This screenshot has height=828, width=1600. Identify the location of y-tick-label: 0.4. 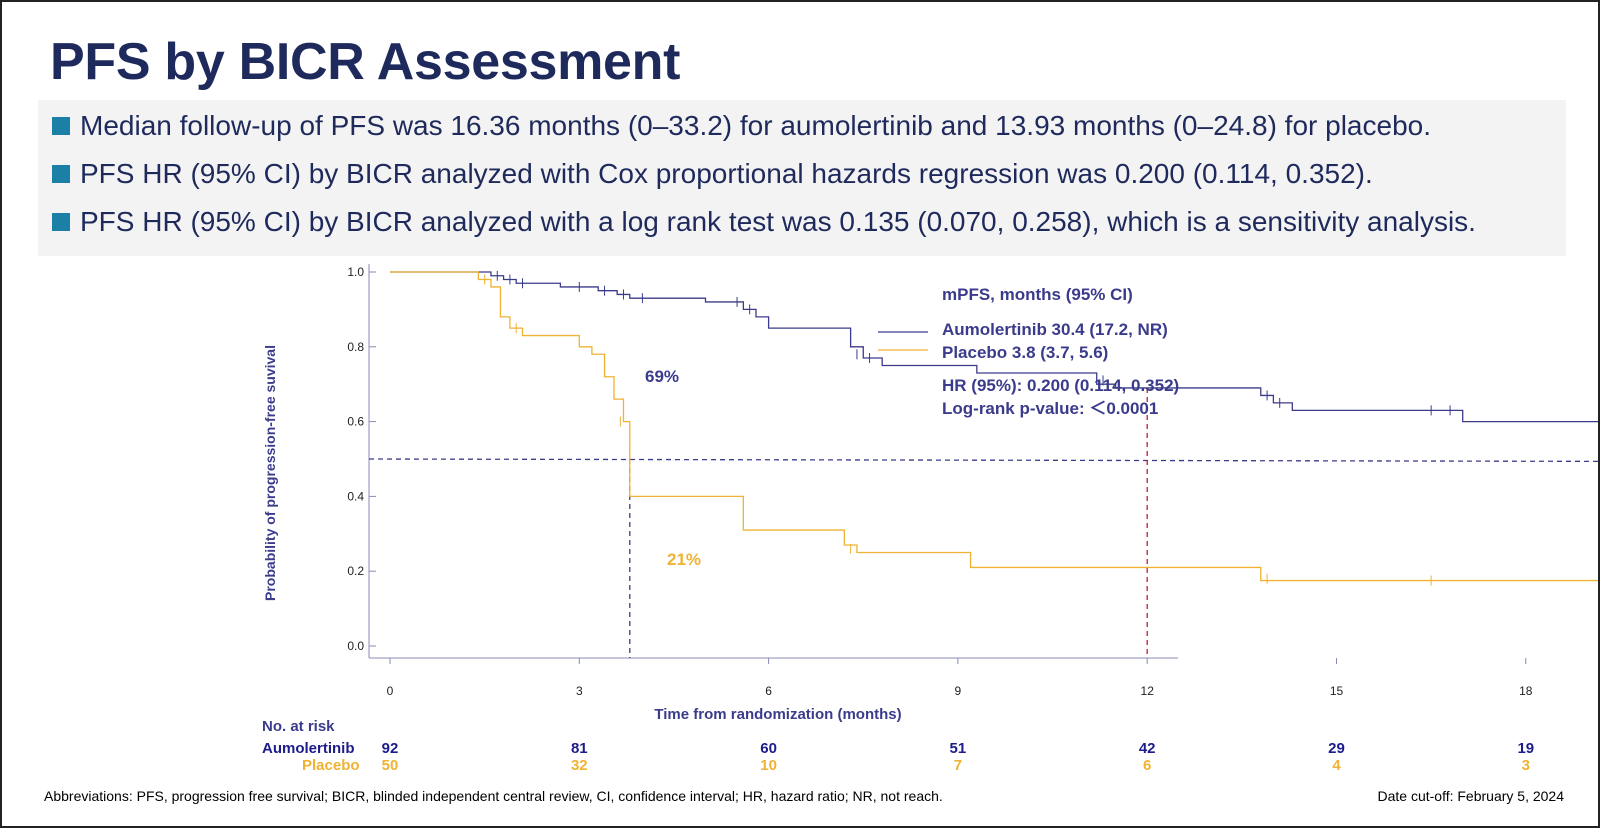
(355, 496).